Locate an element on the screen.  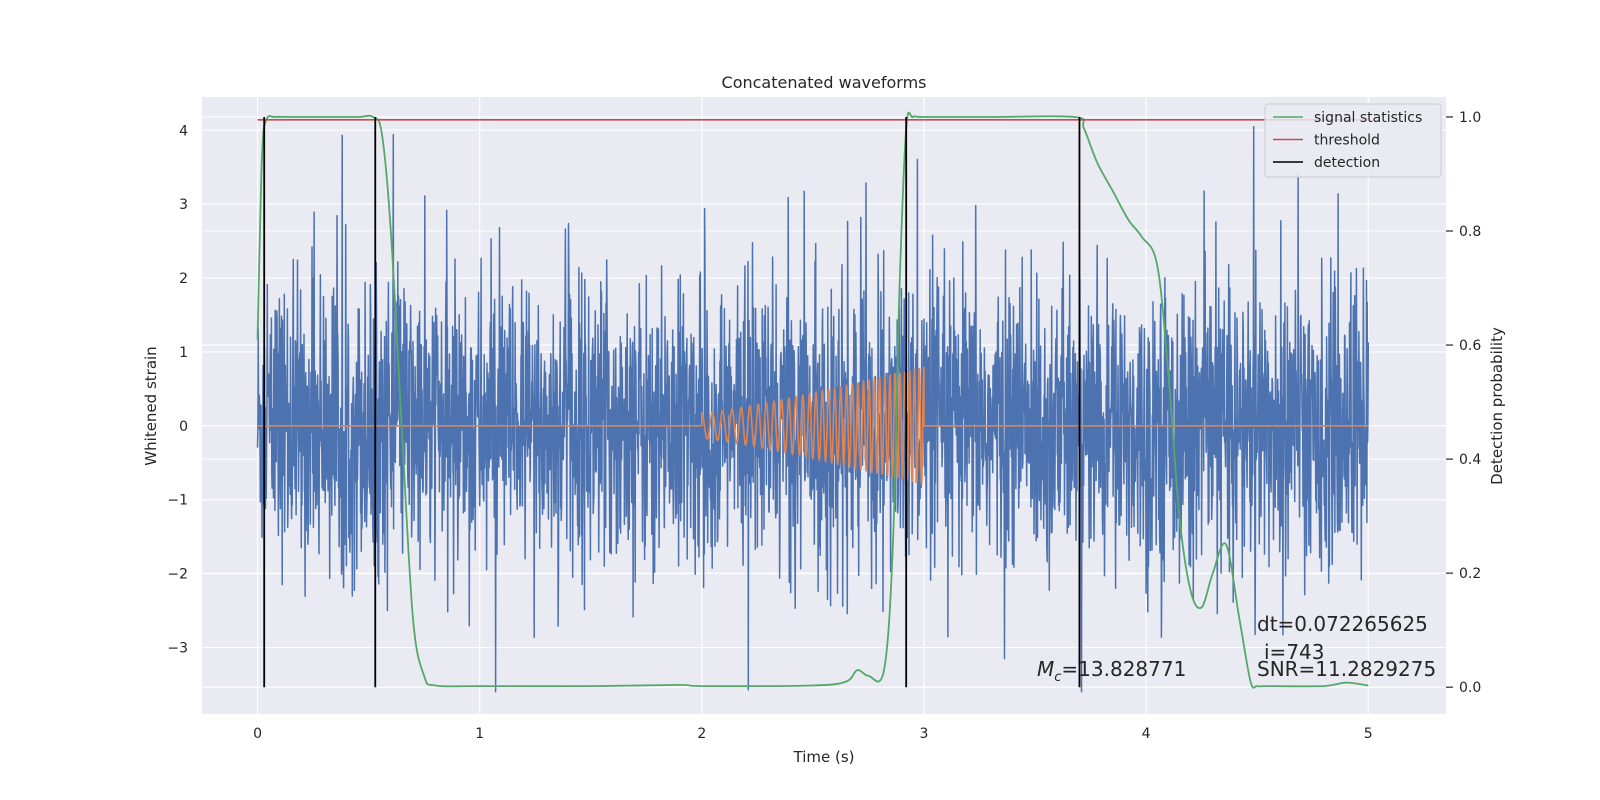
x-axis-ticks: 0 1 2 3 4 5 is located at coordinates (813, 734).